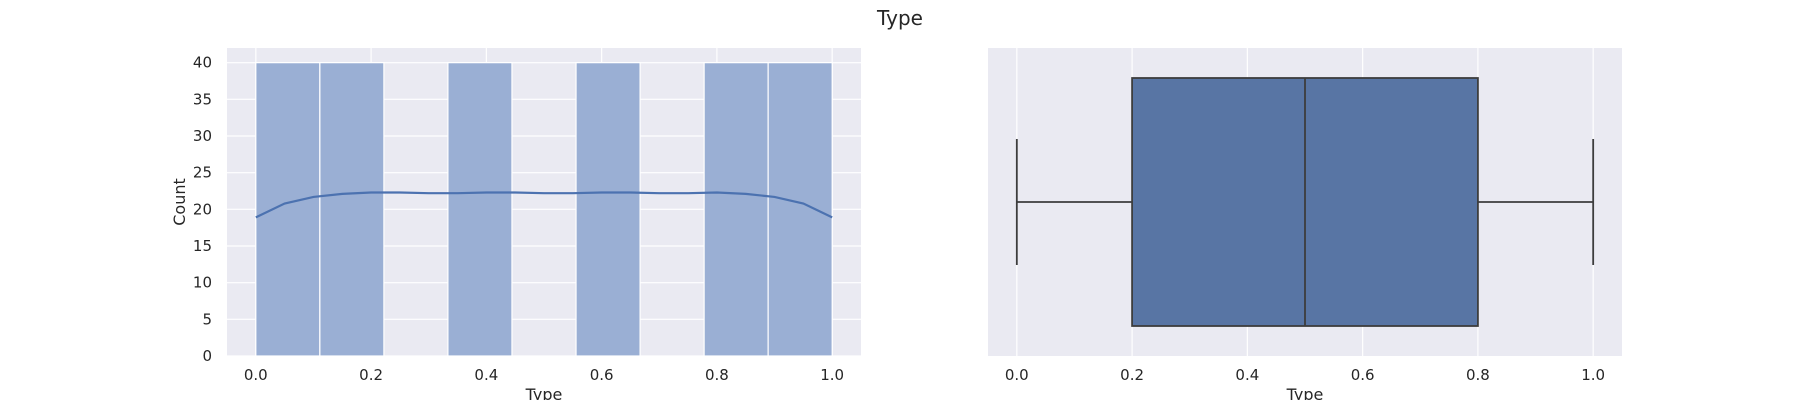  What do you see at coordinates (900, 18) in the screenshot?
I see `figure-title: Type` at bounding box center [900, 18].